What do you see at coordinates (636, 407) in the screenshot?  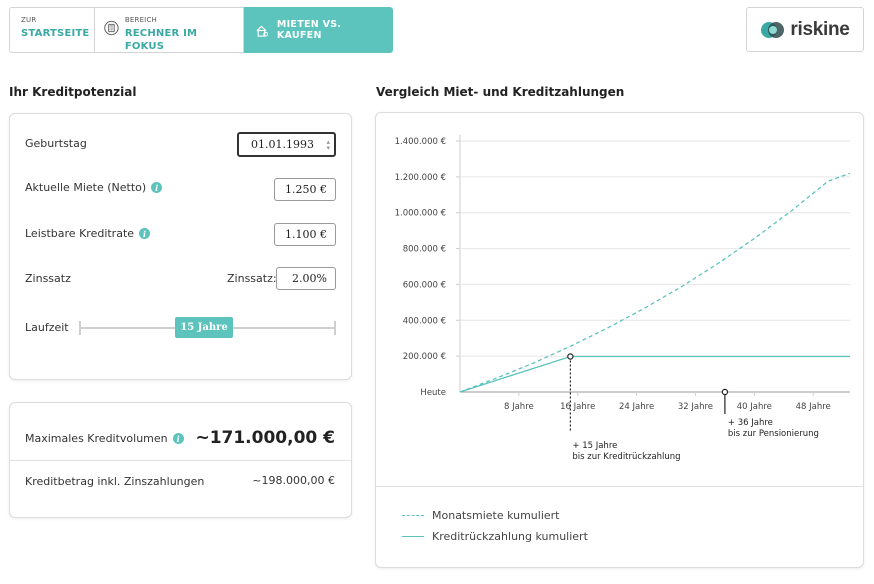 I see `x-tick-label: 24 Jahre` at bounding box center [636, 407].